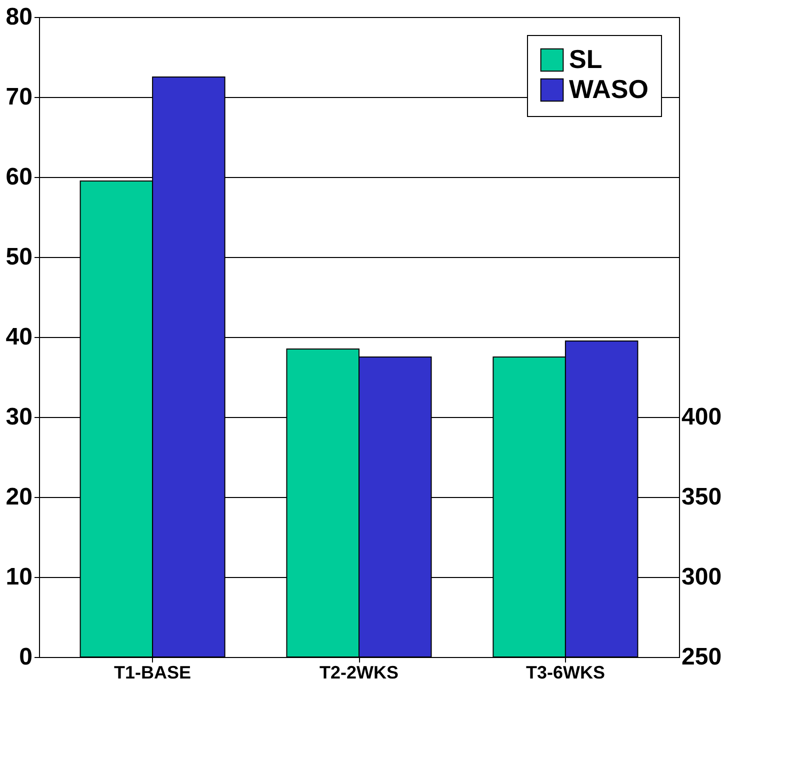 The width and height of the screenshot is (795, 766). What do you see at coordinates (19, 417) in the screenshot?
I see `y-tick-label: 30` at bounding box center [19, 417].